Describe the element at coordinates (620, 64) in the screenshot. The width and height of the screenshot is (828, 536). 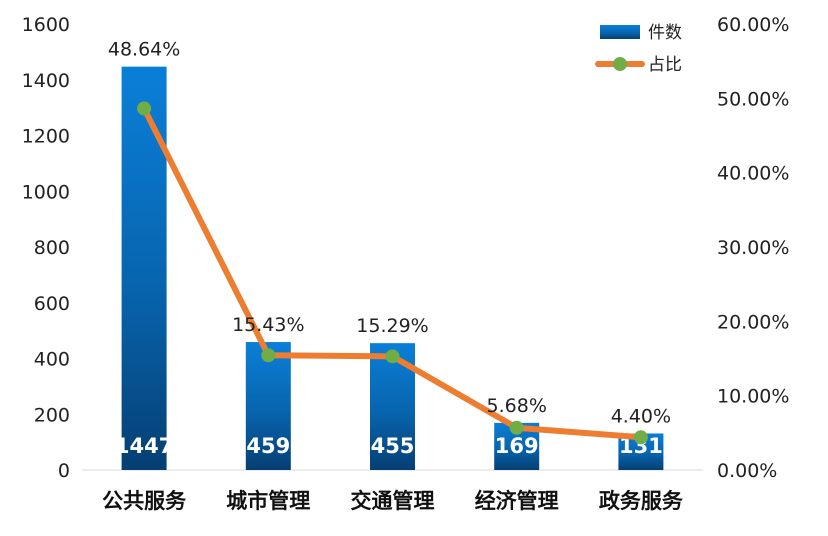
I see `legend-marker` at that location.